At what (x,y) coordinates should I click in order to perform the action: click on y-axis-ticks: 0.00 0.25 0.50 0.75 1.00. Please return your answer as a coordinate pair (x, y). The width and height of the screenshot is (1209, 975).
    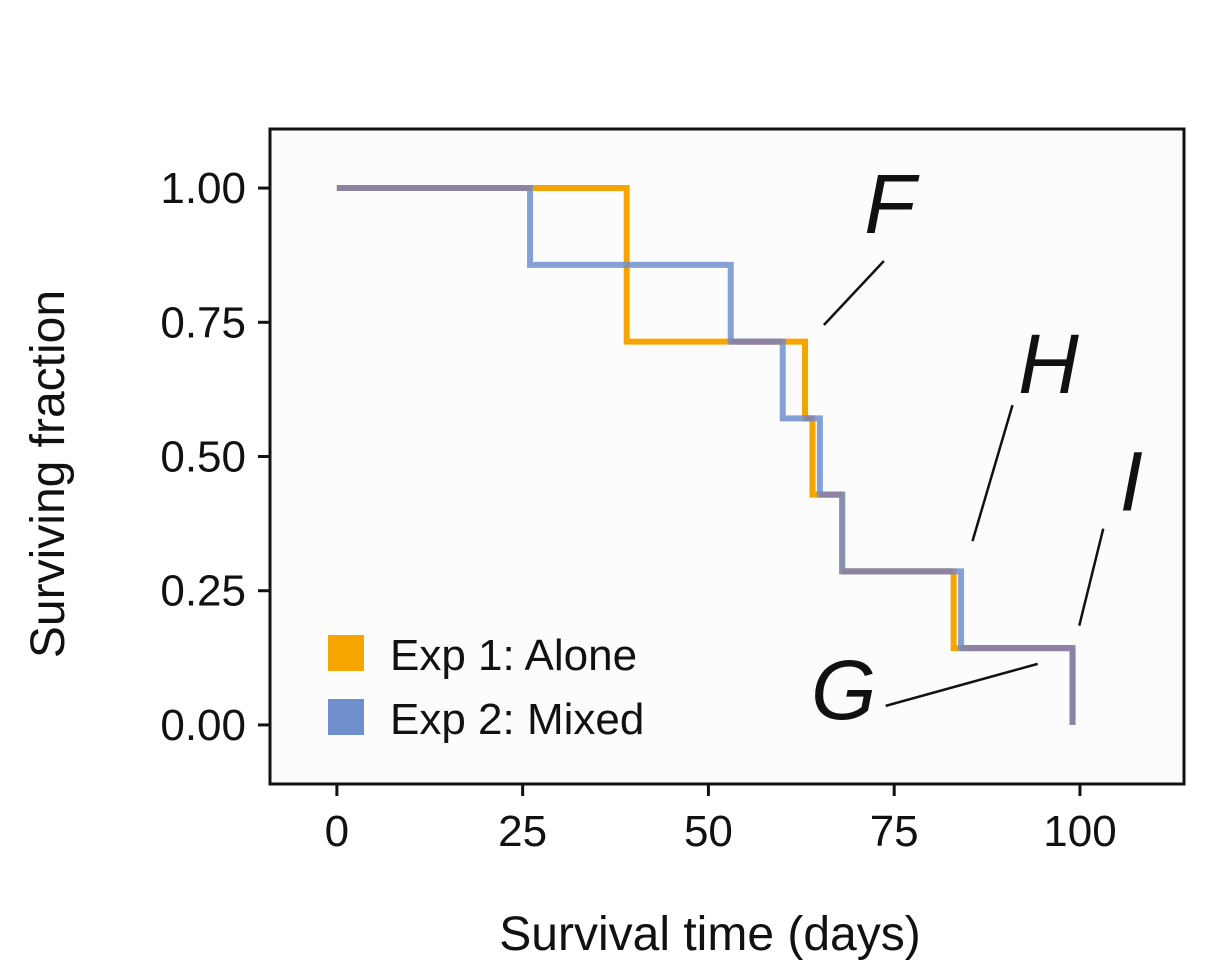
    Looking at the image, I should click on (215, 457).